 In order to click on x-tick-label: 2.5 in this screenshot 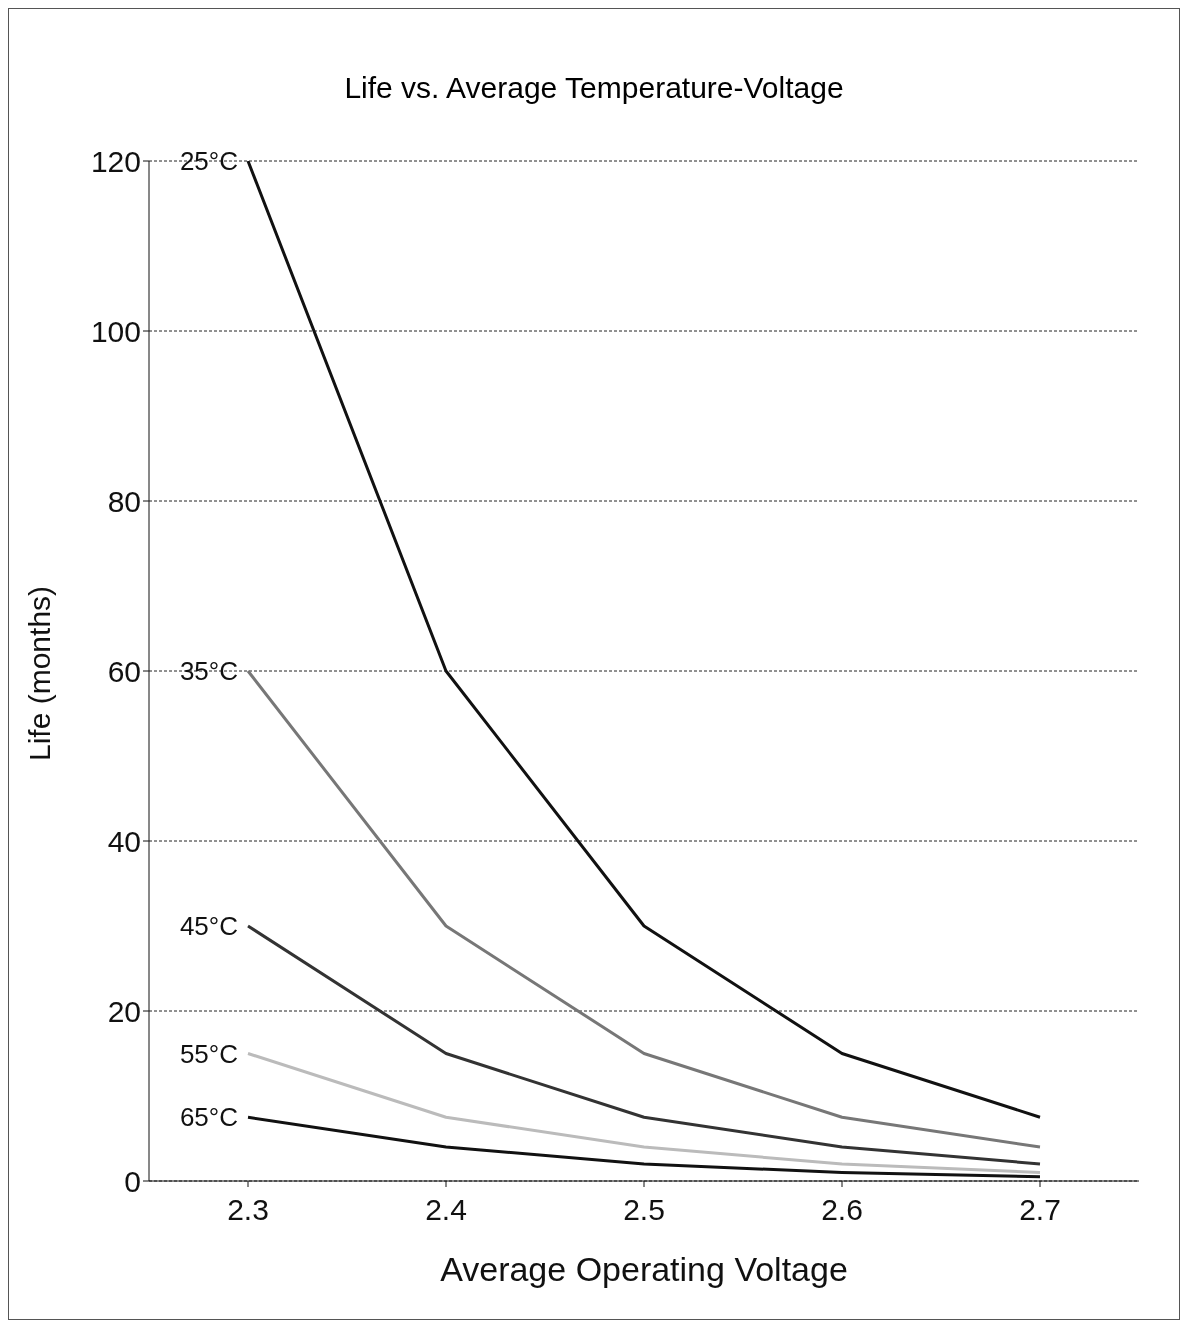, I will do `click(644, 1210)`.